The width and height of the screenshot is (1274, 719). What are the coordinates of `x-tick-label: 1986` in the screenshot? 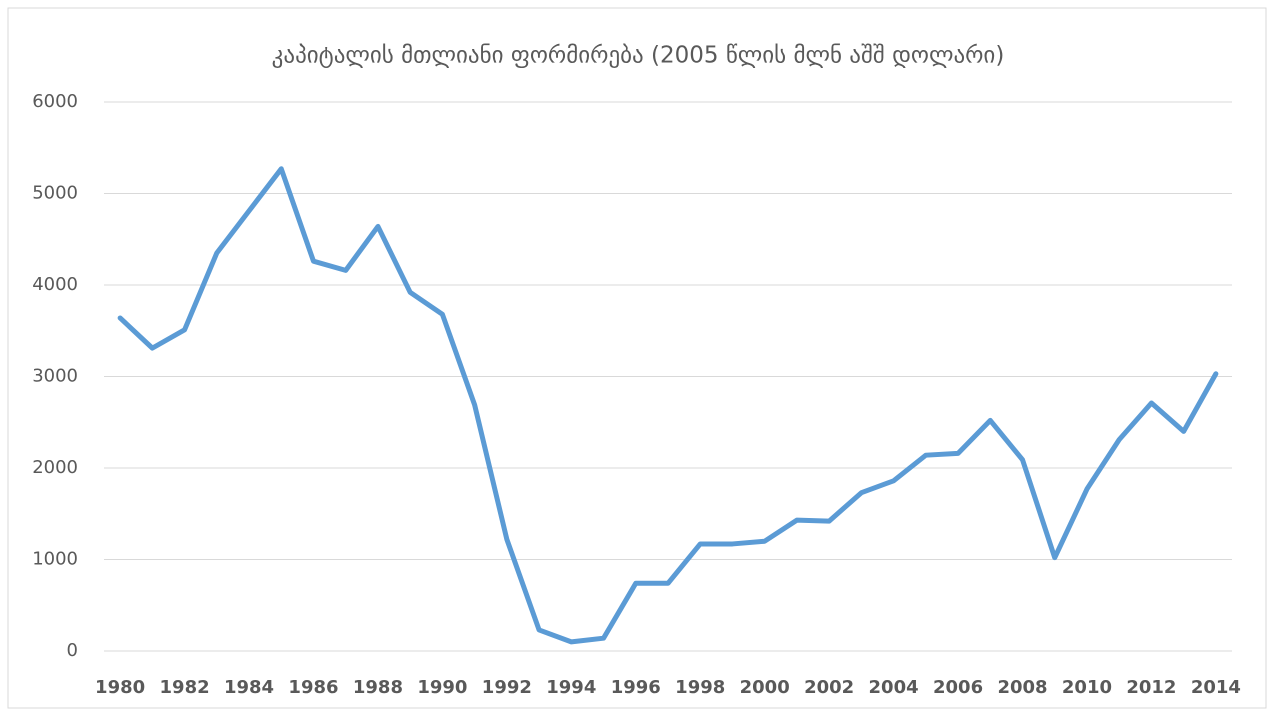 It's located at (313, 687).